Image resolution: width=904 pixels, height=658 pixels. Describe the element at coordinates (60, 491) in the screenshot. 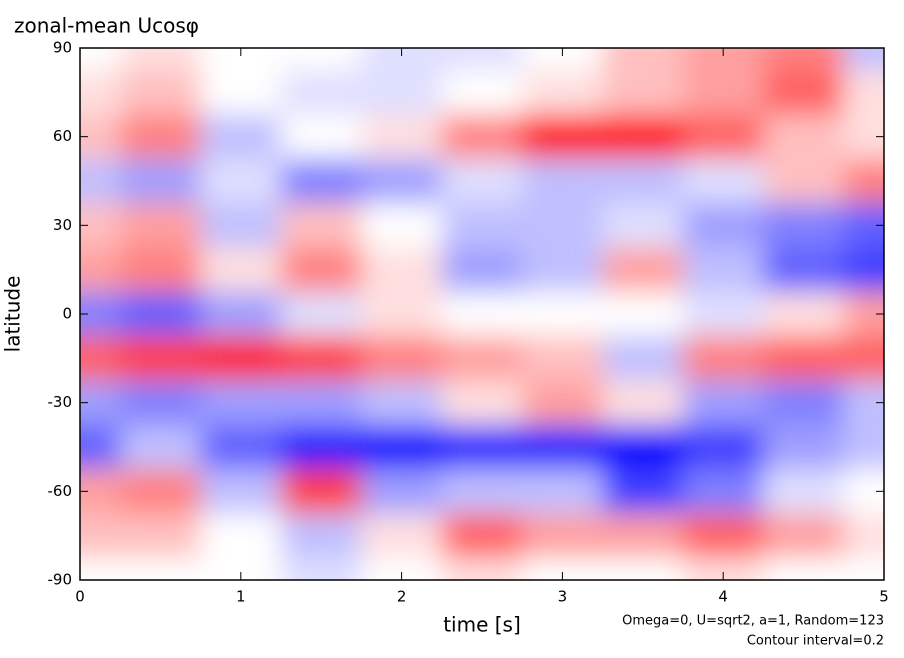

I see `y-tick-label: -60` at that location.